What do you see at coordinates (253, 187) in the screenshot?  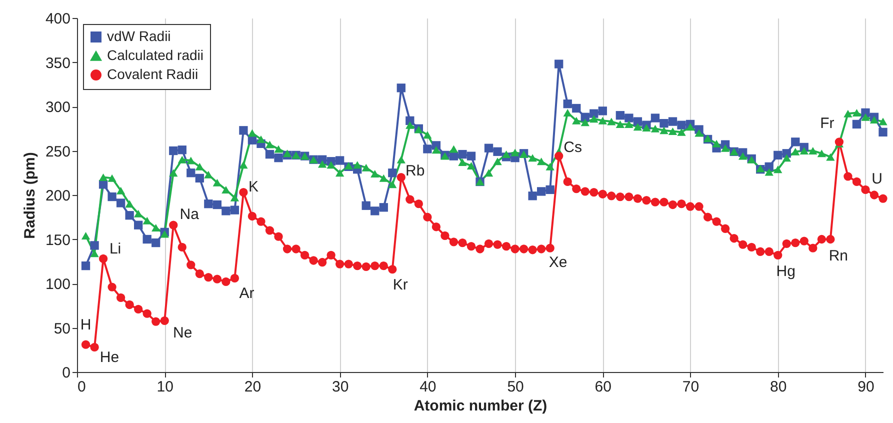 I see `annotation: K` at bounding box center [253, 187].